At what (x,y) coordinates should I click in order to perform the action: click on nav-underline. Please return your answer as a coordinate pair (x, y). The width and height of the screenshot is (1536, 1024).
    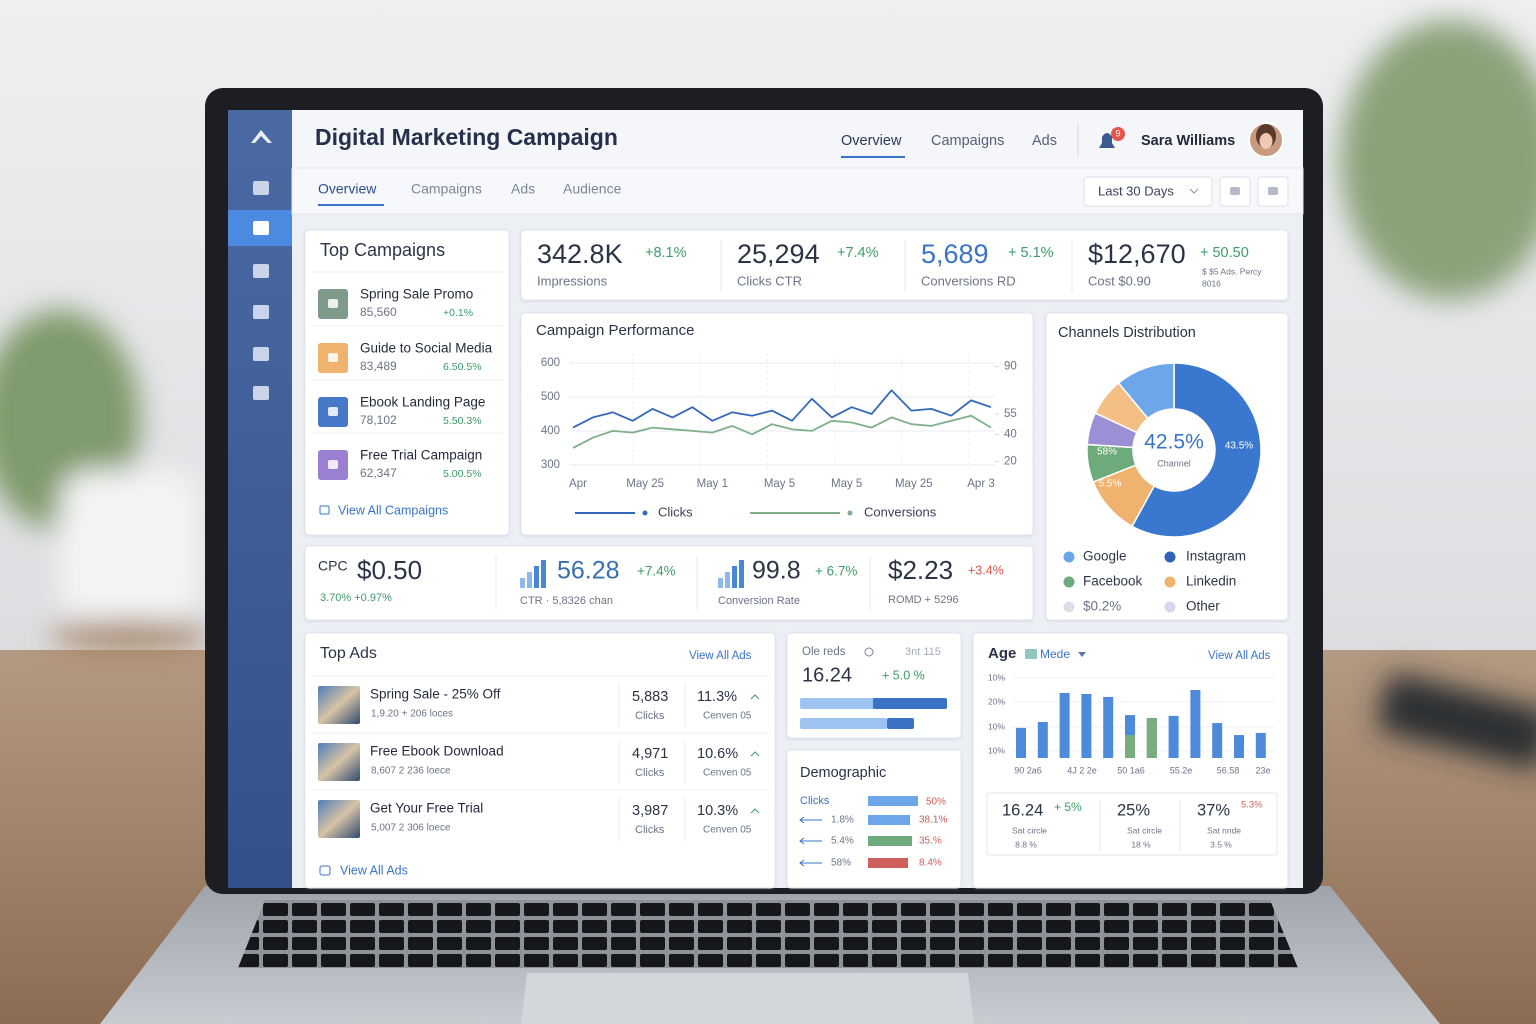
    Looking at the image, I should click on (873, 157).